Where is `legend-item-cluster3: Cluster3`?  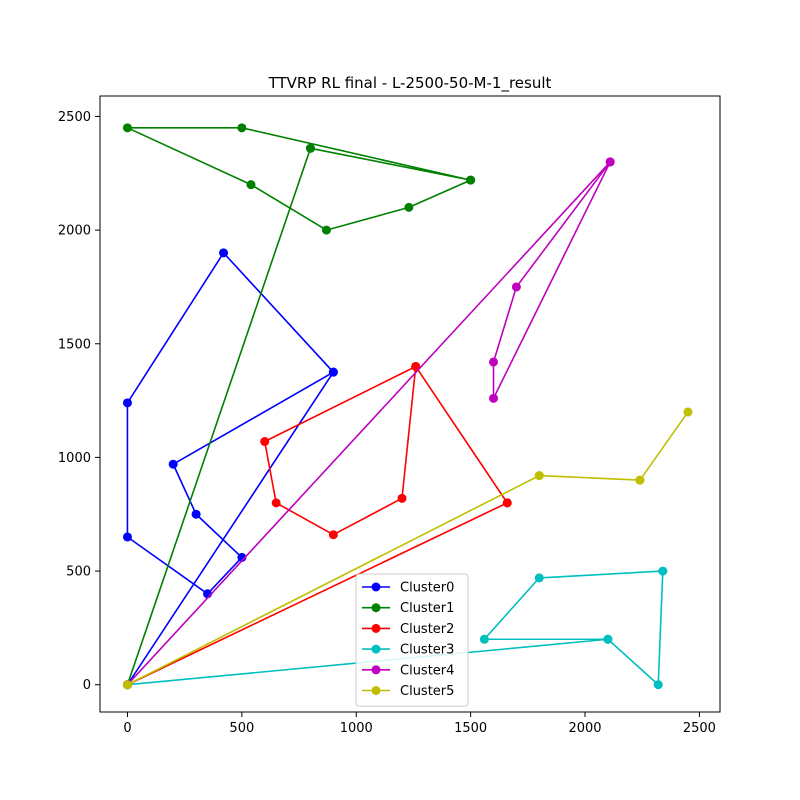
legend-item-cluster3: Cluster3 is located at coordinates (408, 650).